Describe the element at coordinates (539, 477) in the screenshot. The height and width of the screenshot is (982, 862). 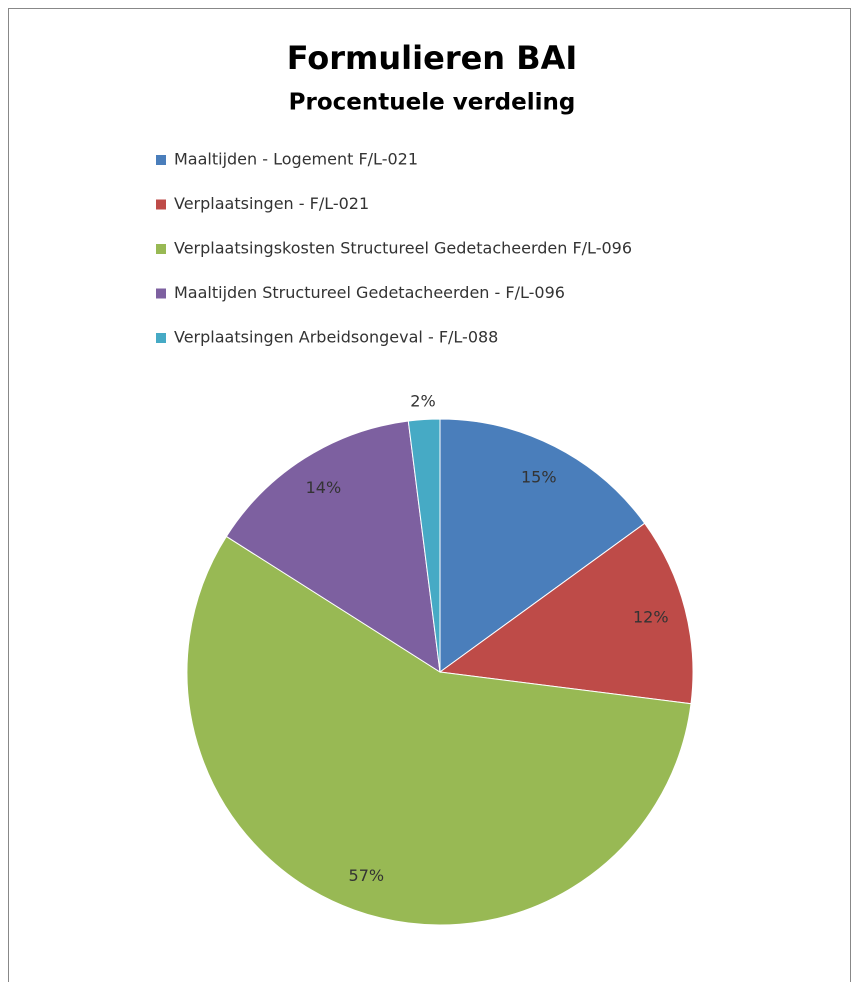
I see `data-label: 15%` at that location.